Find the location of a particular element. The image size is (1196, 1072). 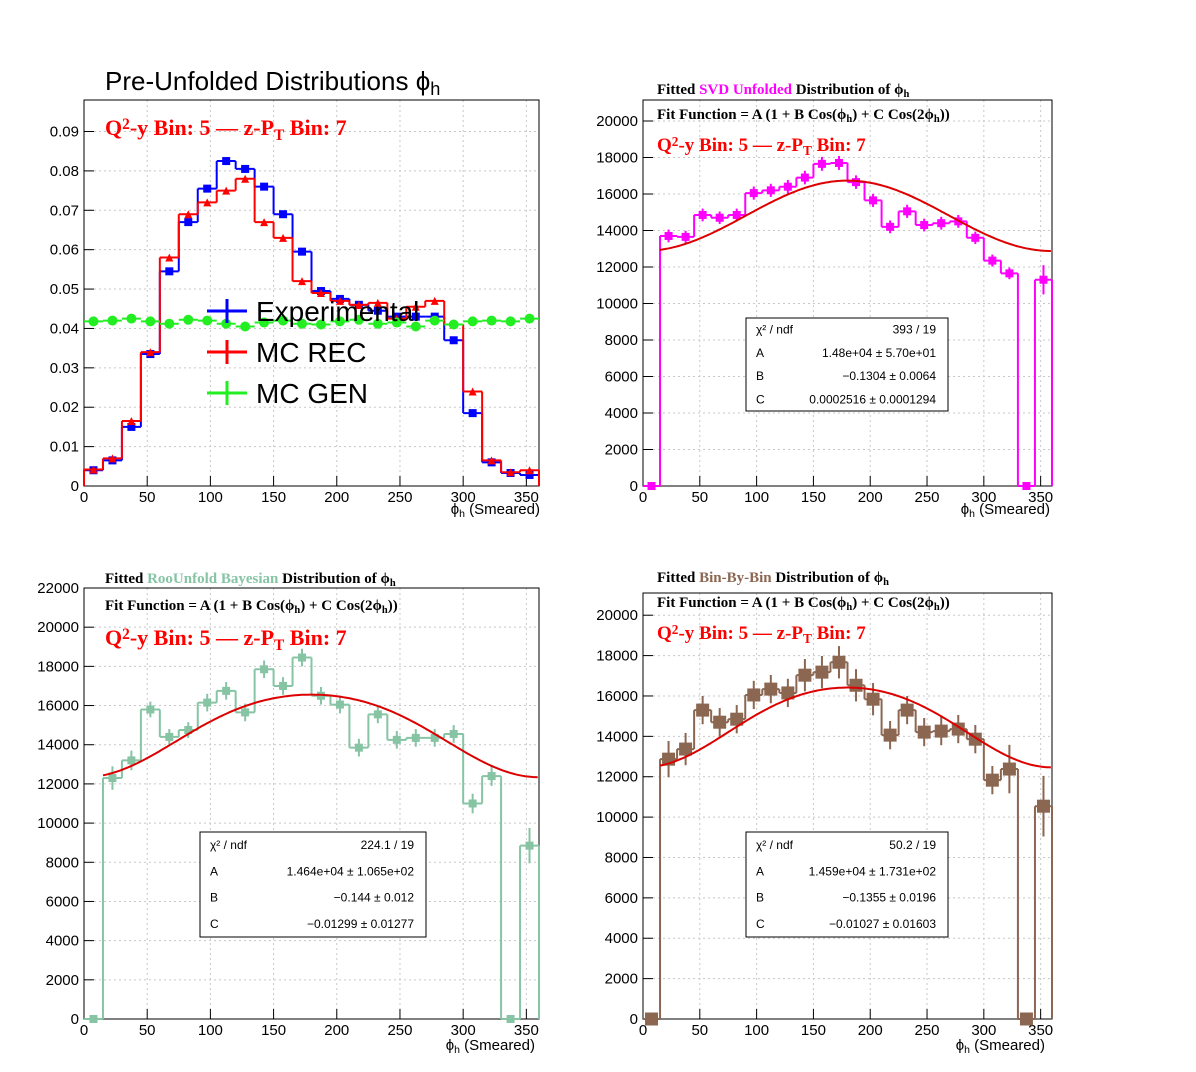

y-tick-label: 0.03 is located at coordinates (64, 368).